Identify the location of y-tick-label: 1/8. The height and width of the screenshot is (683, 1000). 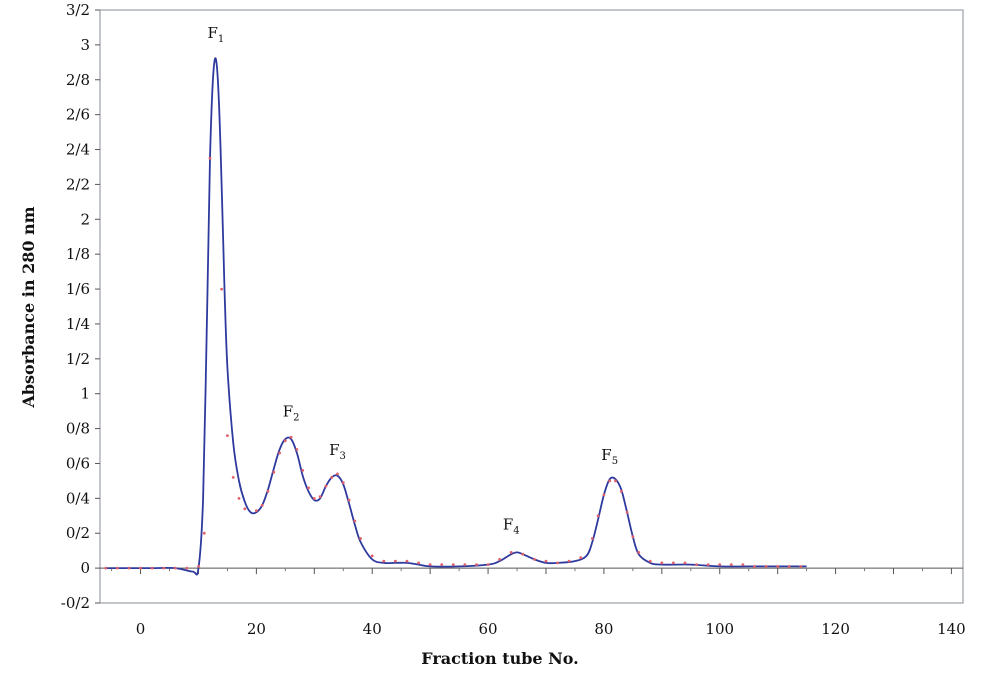
(78, 254).